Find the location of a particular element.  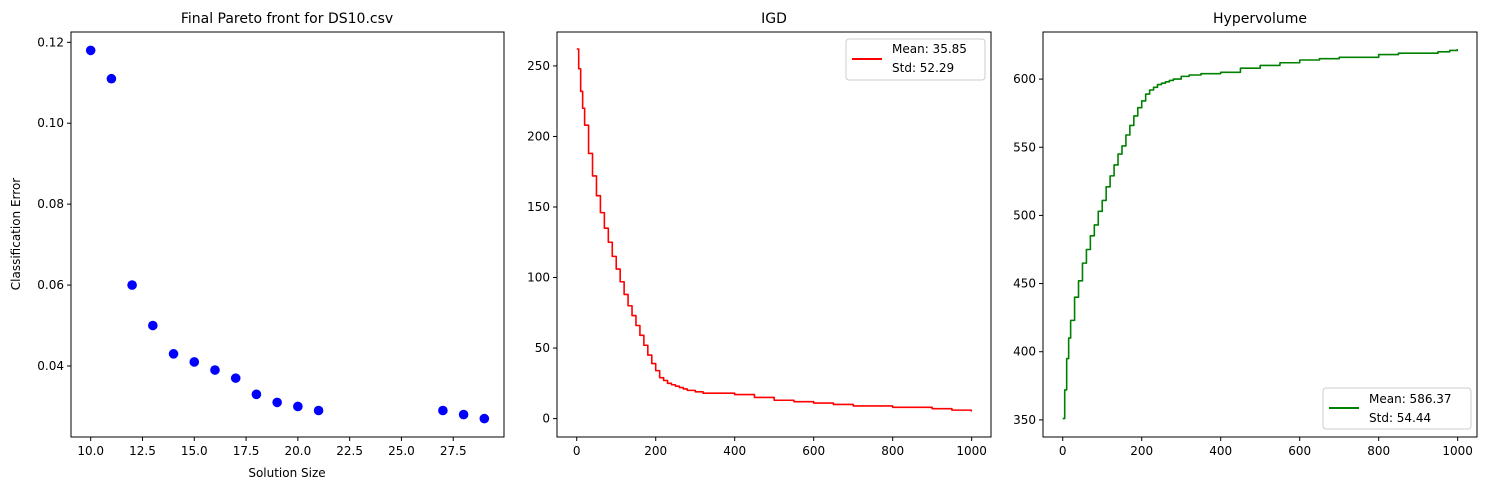

hypervolume-ytick-label: 450 is located at coordinates (1024, 284).